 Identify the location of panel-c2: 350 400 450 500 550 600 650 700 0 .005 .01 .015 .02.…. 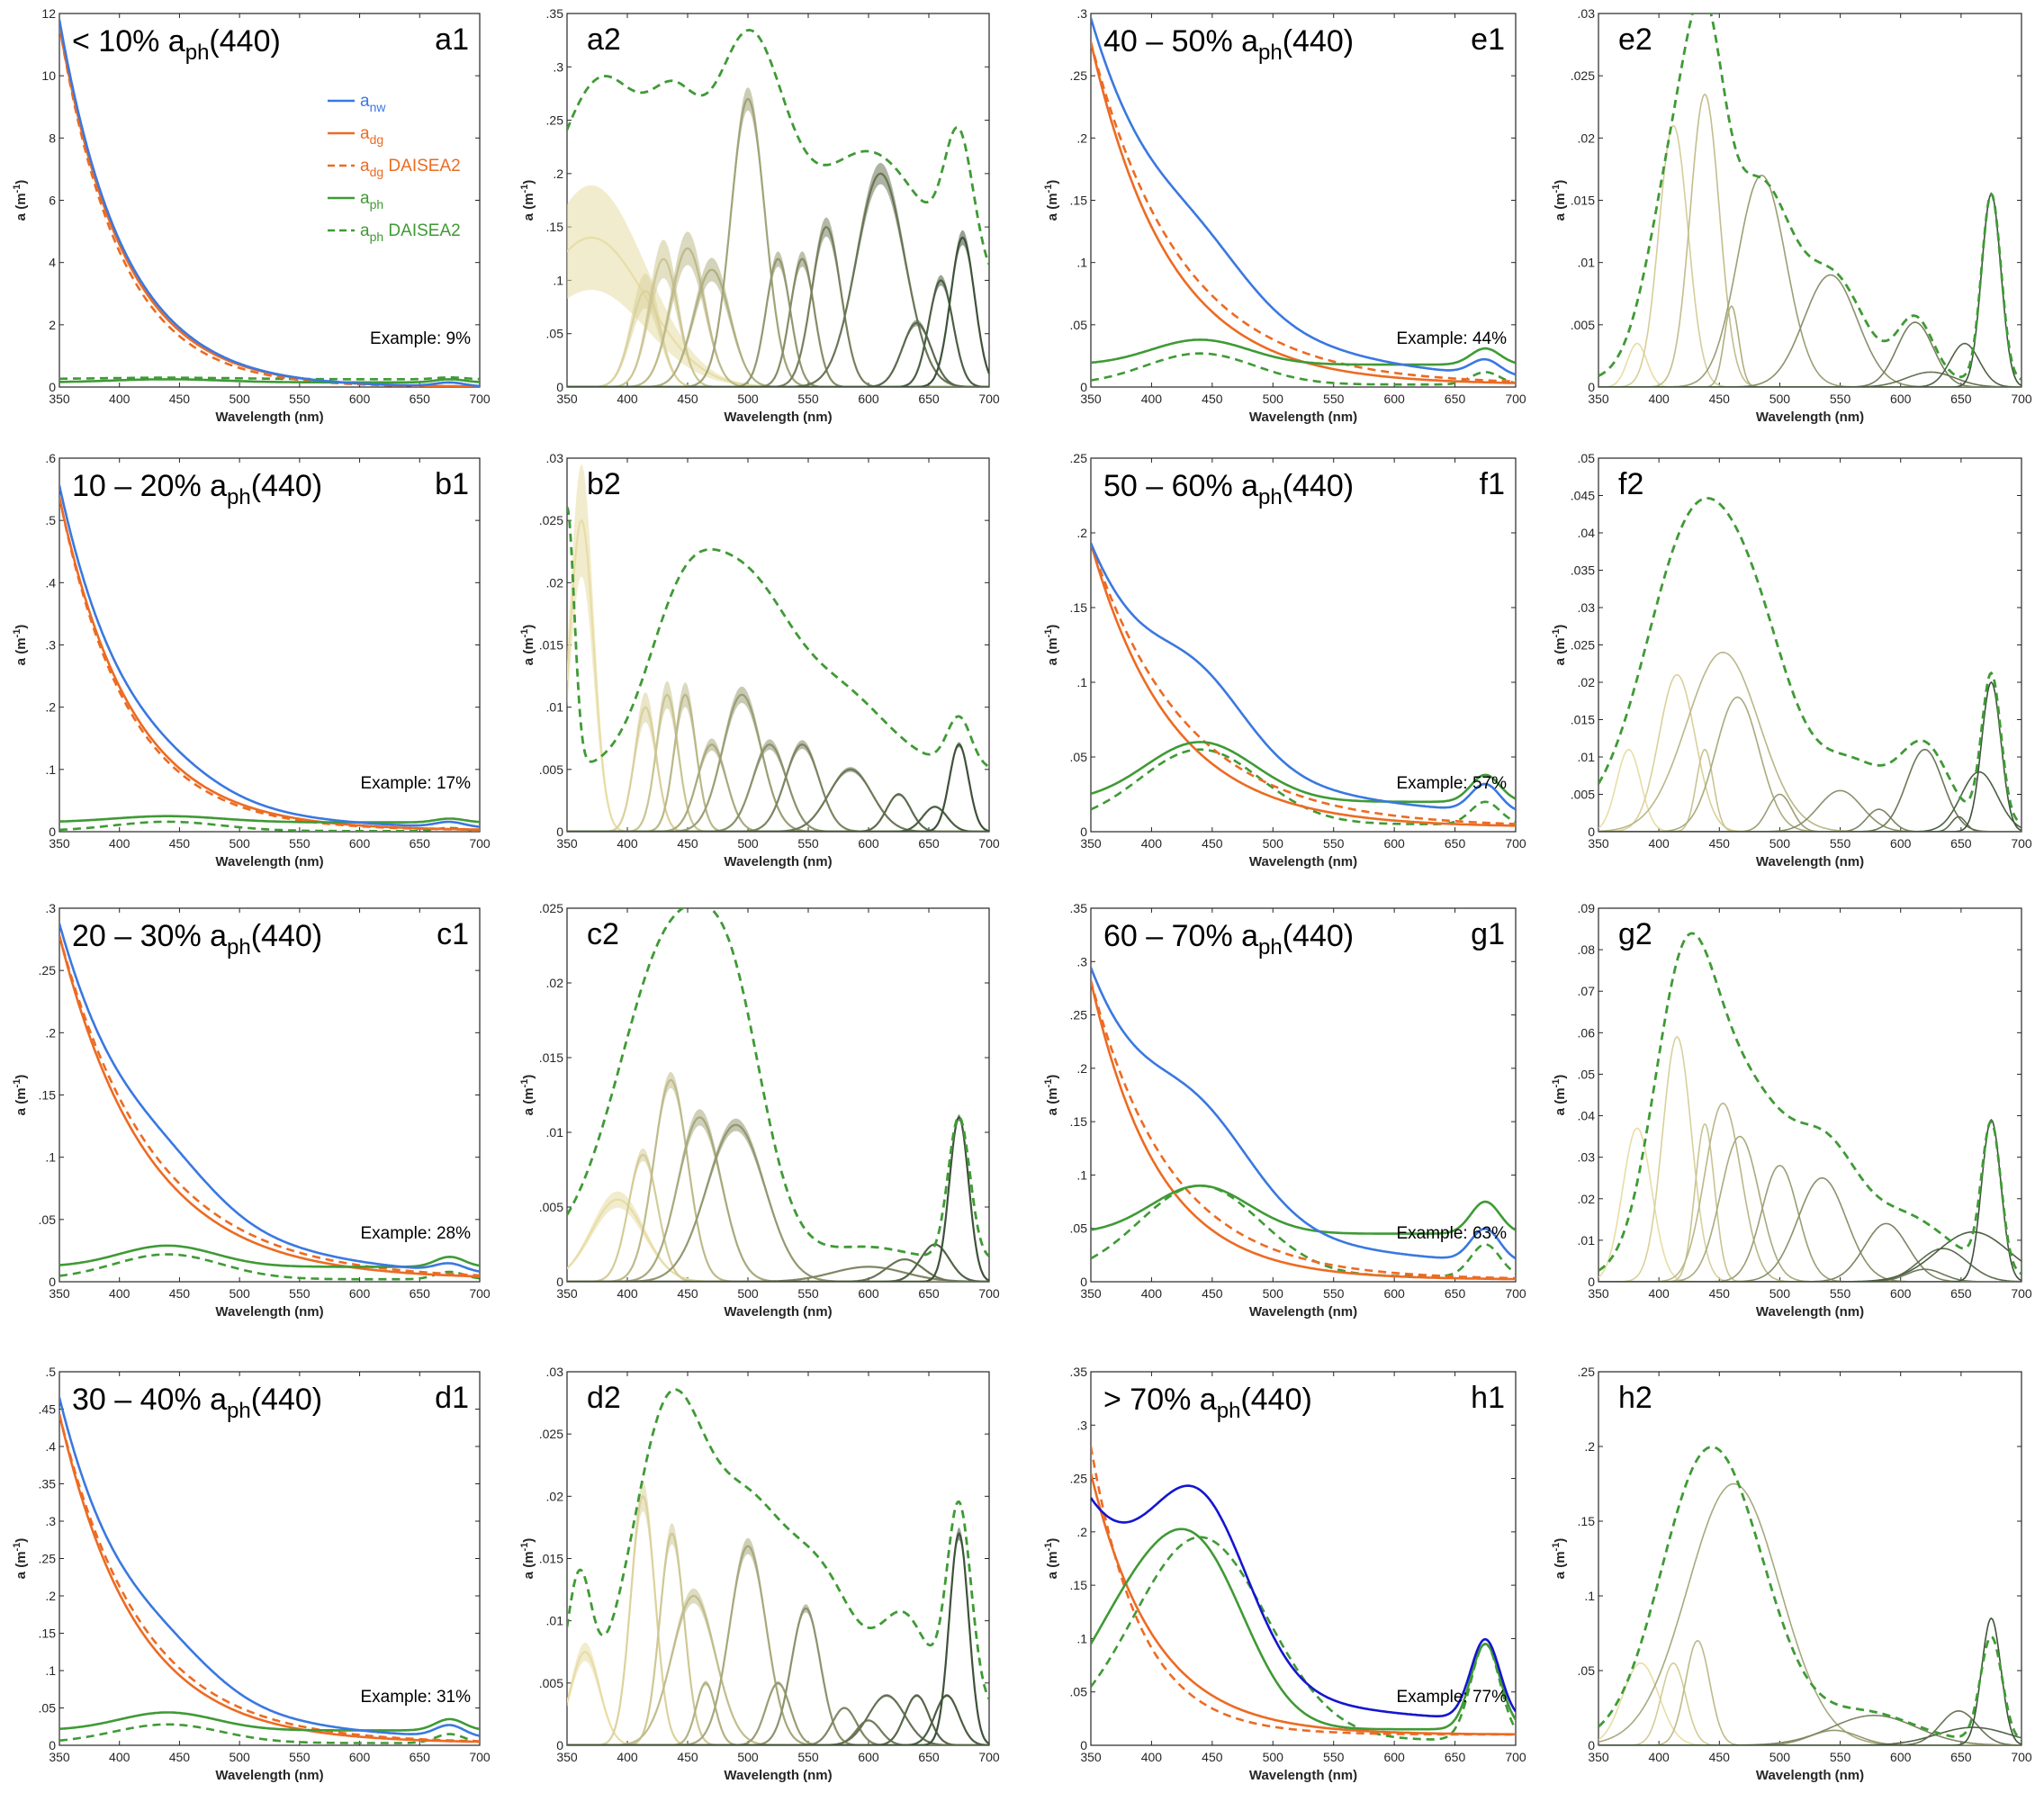
(759, 1110).